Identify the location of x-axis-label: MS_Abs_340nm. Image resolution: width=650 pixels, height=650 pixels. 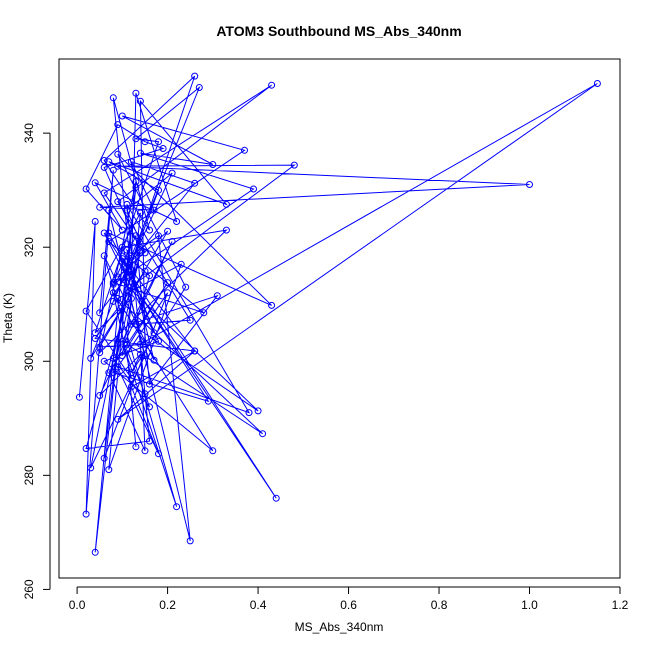
(339, 627).